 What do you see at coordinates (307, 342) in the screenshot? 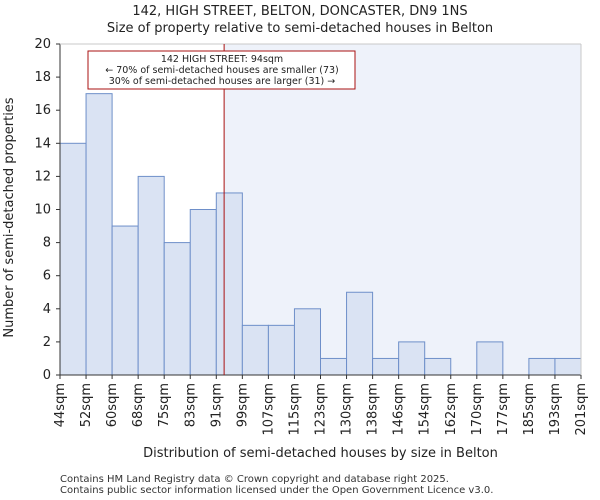
I see `bar-115sqm` at bounding box center [307, 342].